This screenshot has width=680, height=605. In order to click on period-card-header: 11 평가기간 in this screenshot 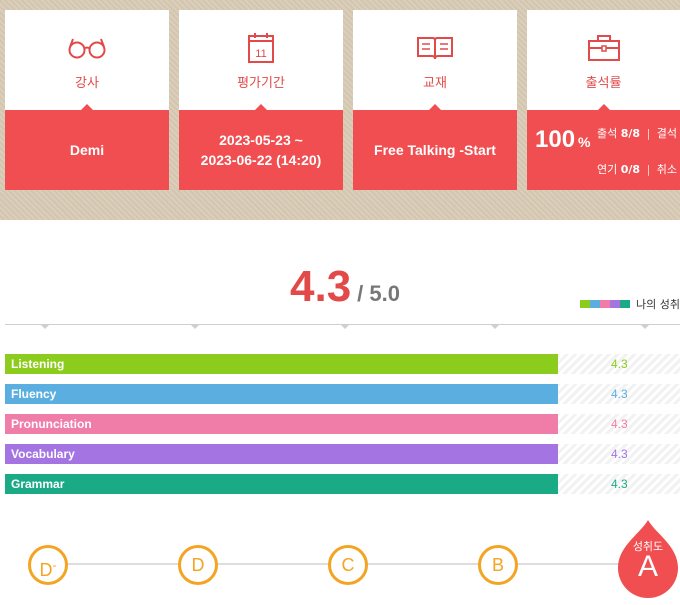, I will do `click(261, 60)`.